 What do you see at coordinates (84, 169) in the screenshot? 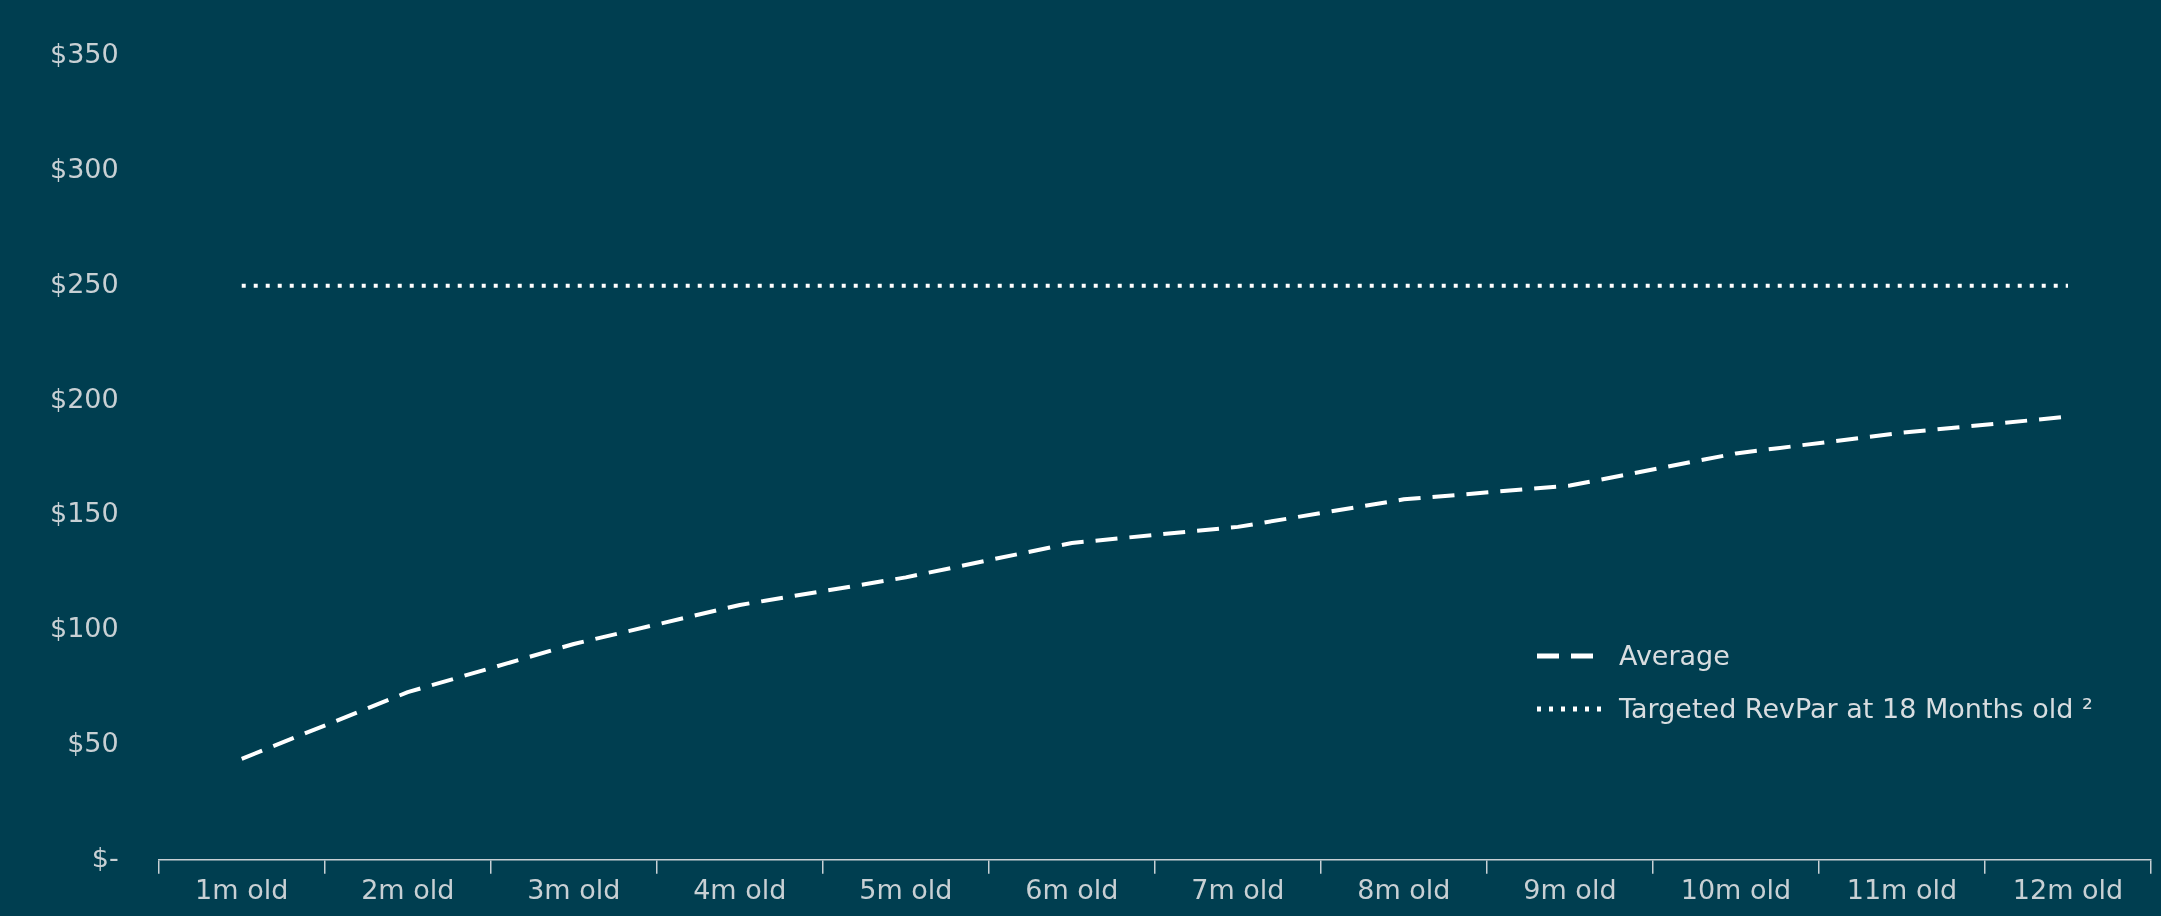
I see `y-tick-label: $300` at bounding box center [84, 169].